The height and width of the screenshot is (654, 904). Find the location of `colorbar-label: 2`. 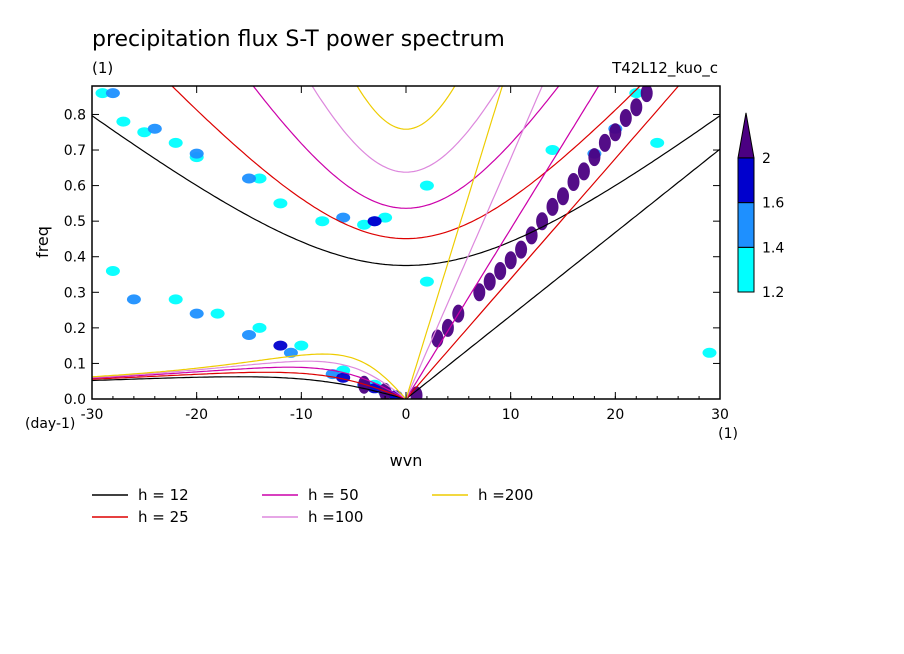

colorbar-label: 2 is located at coordinates (766, 159).